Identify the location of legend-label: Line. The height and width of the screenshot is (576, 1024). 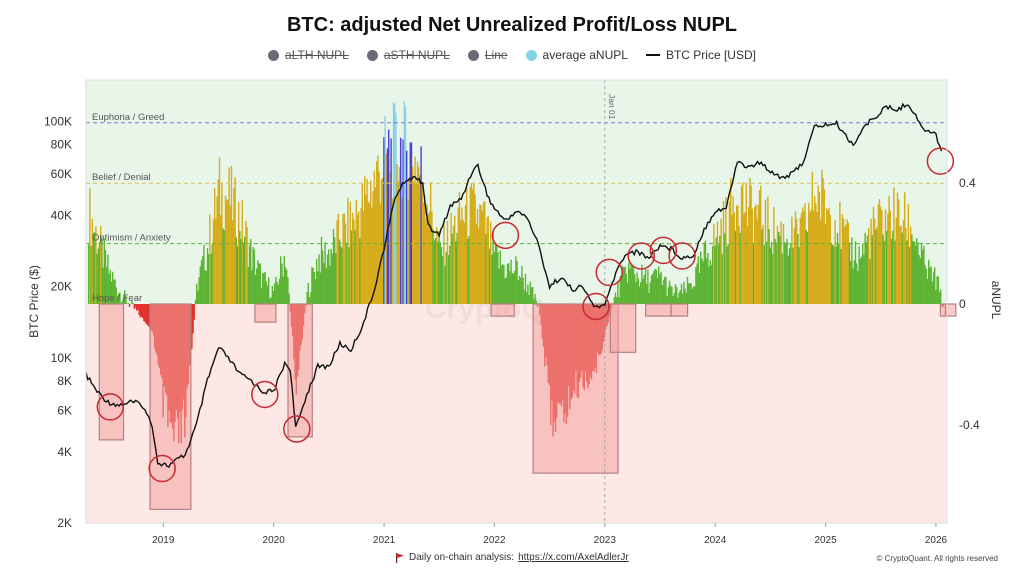
(496, 55).